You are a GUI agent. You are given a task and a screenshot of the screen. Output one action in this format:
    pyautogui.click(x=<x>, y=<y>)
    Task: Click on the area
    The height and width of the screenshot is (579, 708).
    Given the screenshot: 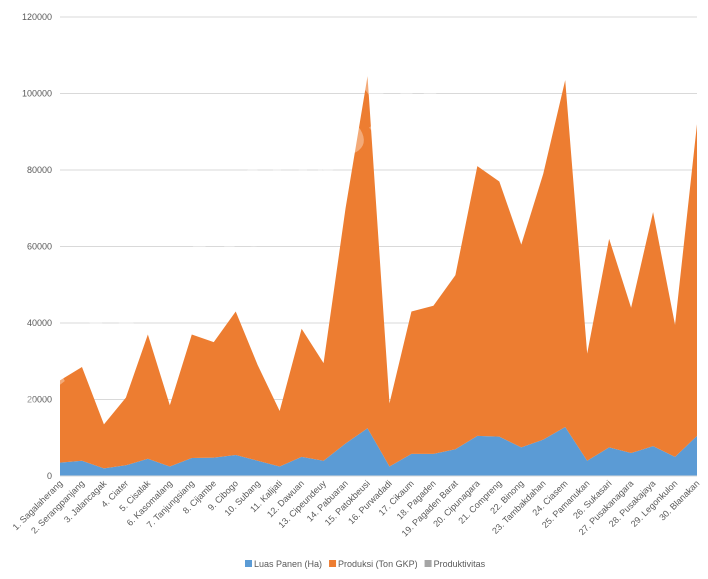 What is the action you would take?
    pyautogui.click(x=378, y=451)
    